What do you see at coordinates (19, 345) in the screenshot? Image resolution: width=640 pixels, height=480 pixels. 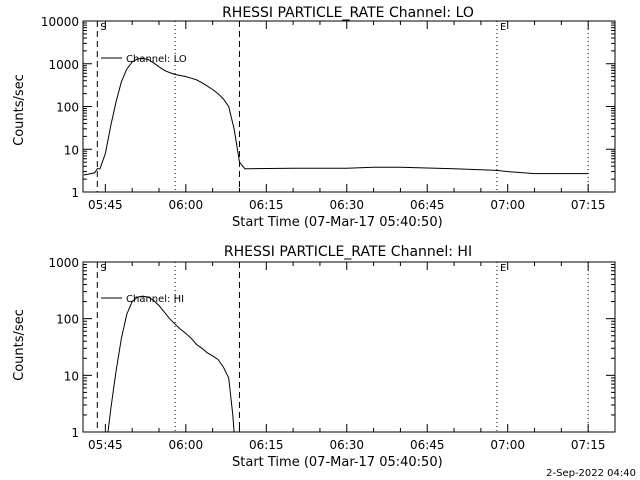 I see `y-axis-label-hi: Counts/sec` at bounding box center [19, 345].